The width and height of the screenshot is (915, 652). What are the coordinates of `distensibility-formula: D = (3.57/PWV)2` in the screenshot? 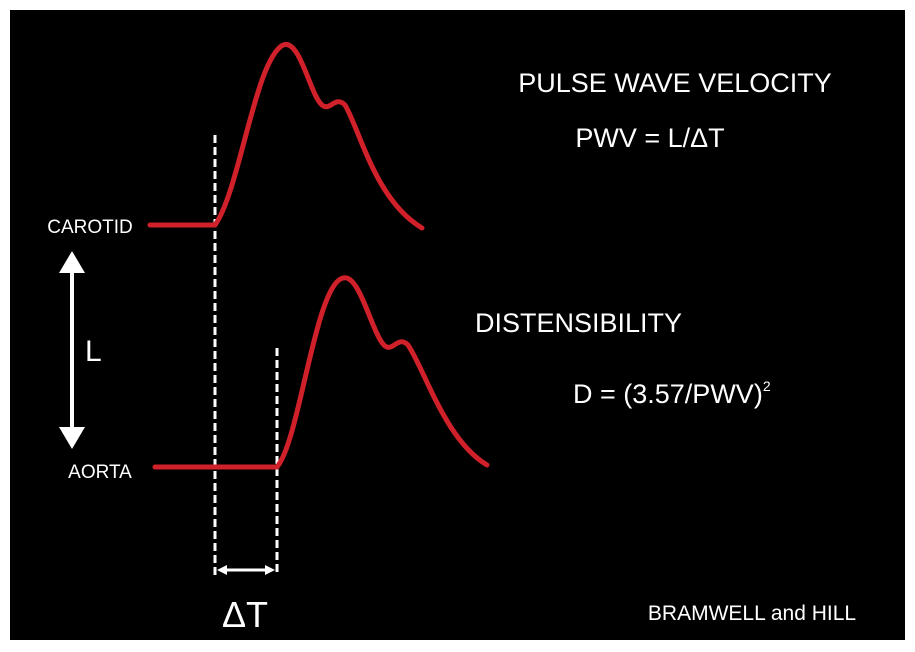 It's located at (672, 393).